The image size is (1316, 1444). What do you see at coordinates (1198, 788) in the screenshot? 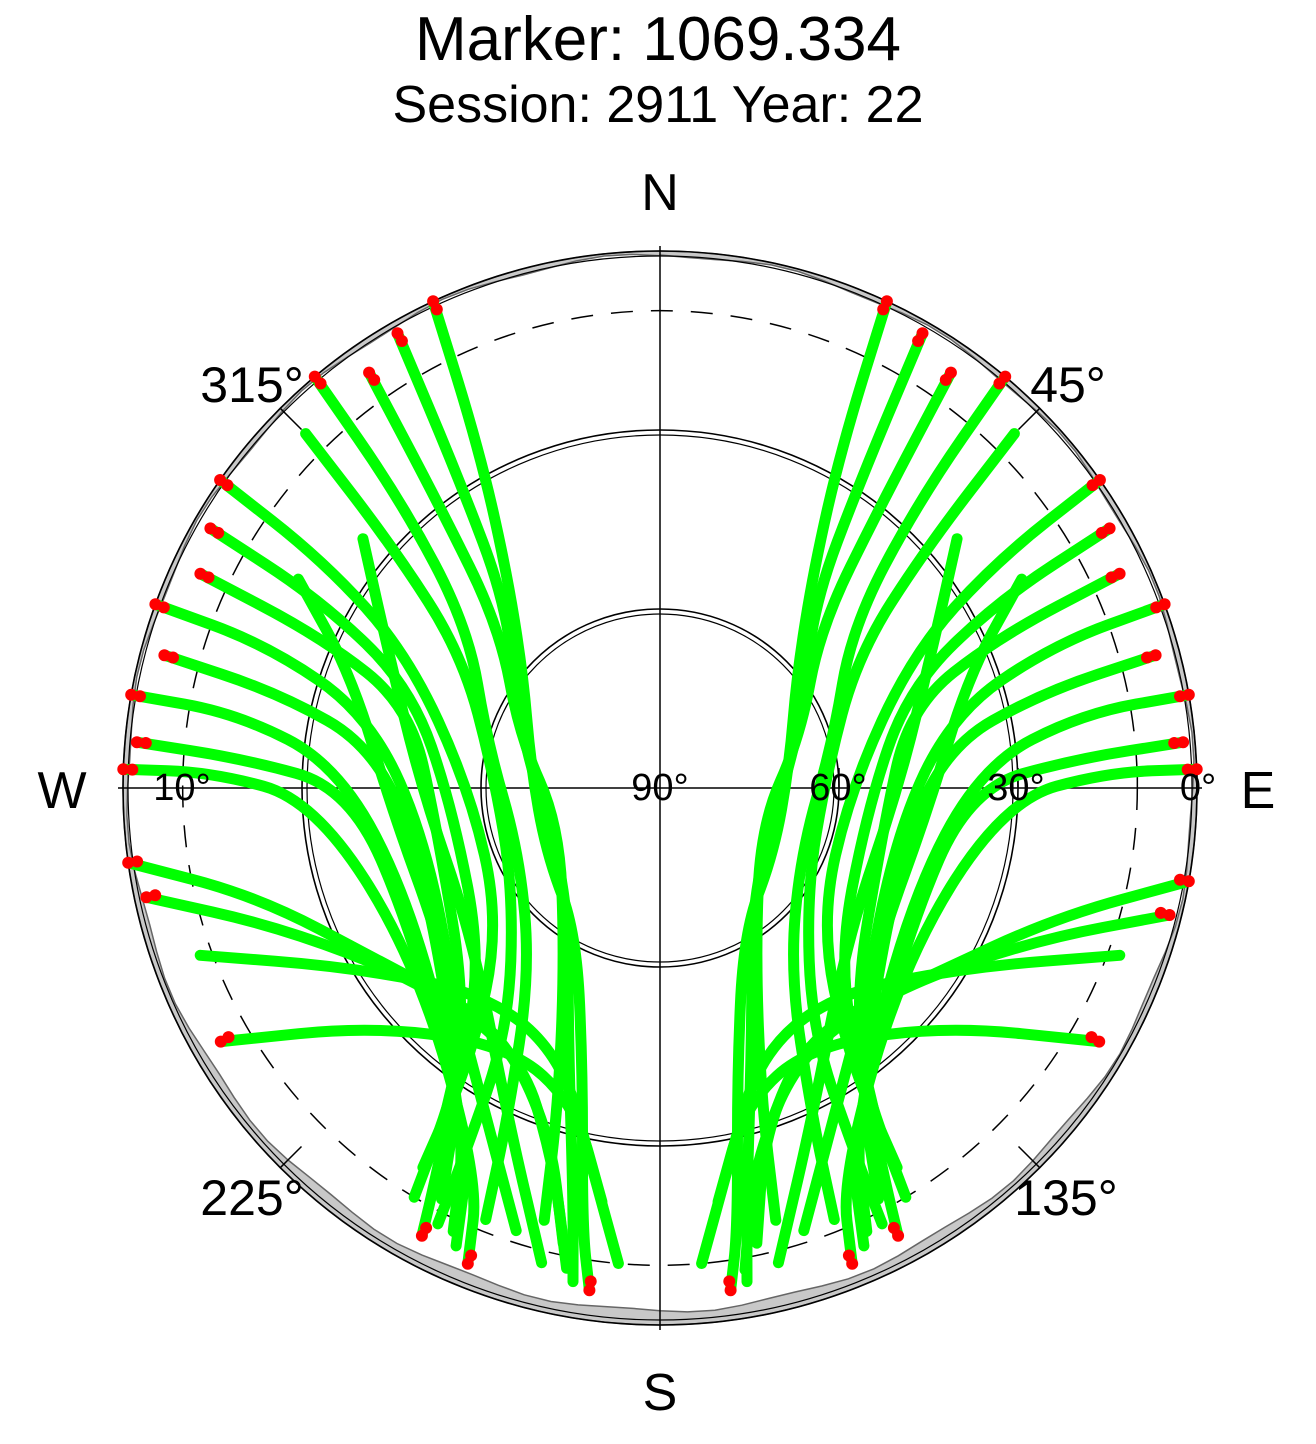
I see `elevation-label-0: 0°` at bounding box center [1198, 788].